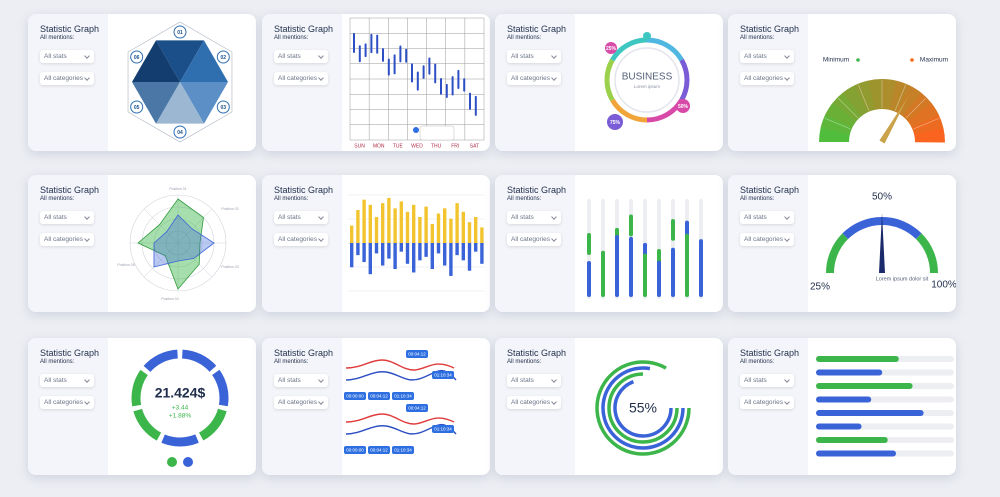 The height and width of the screenshot is (497, 1000). Describe the element at coordinates (180, 133) in the screenshot. I see `hex-label: 04` at that location.